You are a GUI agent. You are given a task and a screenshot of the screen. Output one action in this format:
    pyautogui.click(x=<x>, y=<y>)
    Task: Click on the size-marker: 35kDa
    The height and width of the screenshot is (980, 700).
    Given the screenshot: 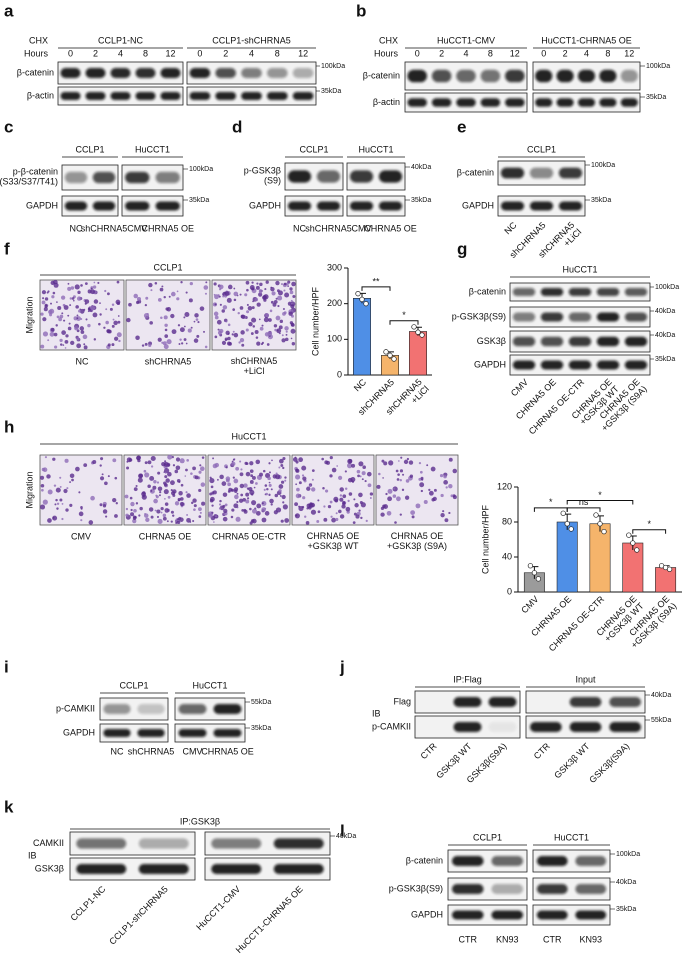 What is the action you would take?
    pyautogui.click(x=421, y=200)
    